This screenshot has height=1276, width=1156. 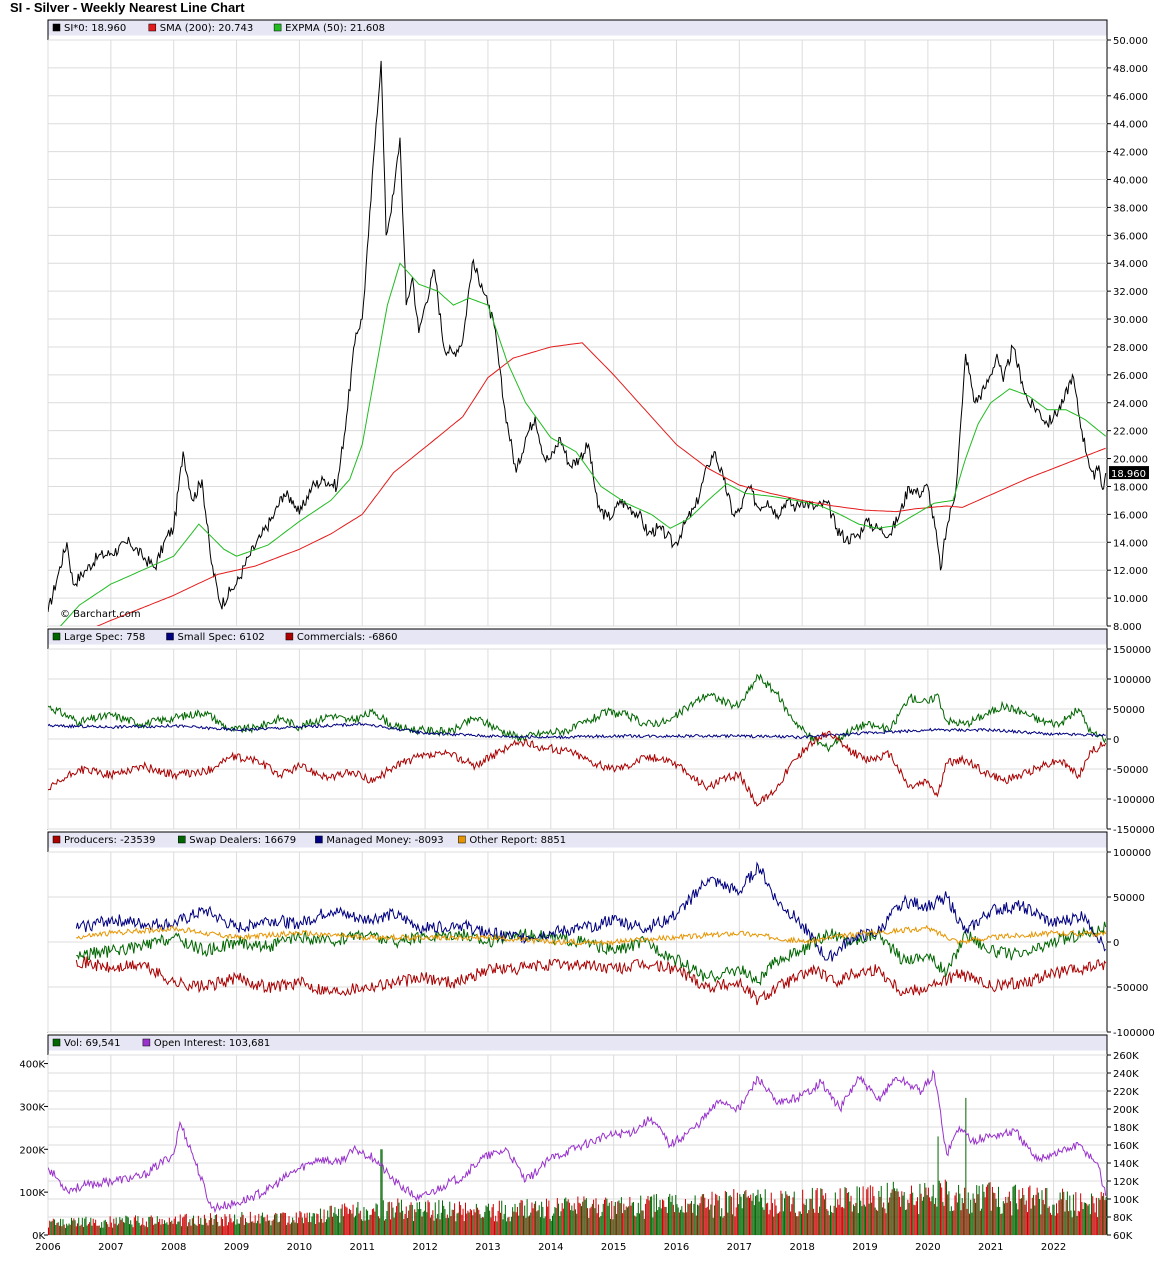 I want to click on y-tick-label: 12.000, so click(x=1130, y=571).